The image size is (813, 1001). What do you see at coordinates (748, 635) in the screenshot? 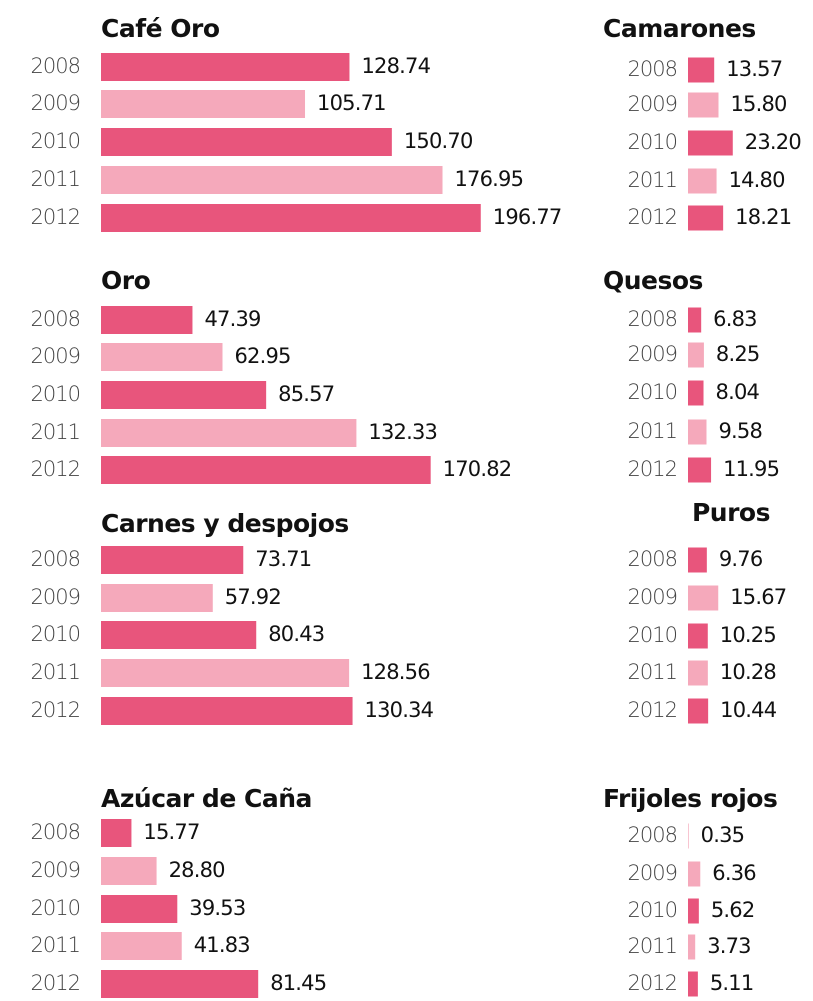
I see `value-label: 10.25` at bounding box center [748, 635].